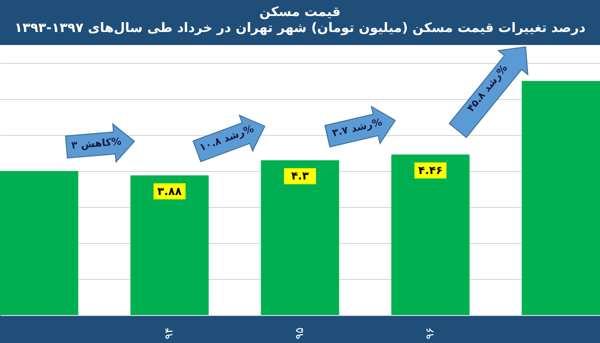 This screenshot has width=600, height=343. I want to click on chart-subtitle: درصد تغییرات قیمت مسکن (میلیون تومان) شهر تهران در خرداد طی سال‌های ۱۳۹۷-۱۳۹۳, so click(300, 28).